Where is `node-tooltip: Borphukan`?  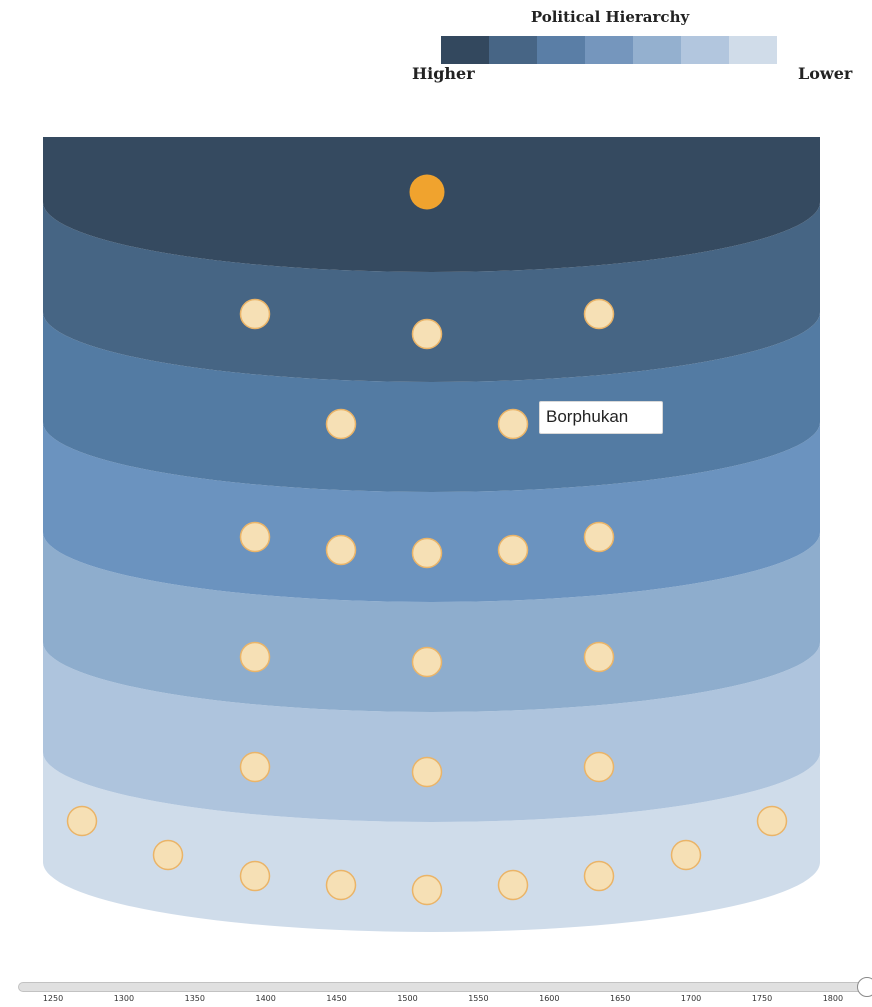
node-tooltip: Borphukan is located at coordinates (601, 417).